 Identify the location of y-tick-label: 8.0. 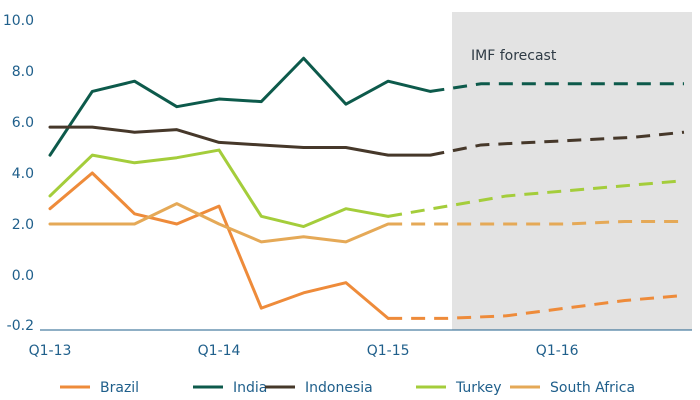
(23, 72).